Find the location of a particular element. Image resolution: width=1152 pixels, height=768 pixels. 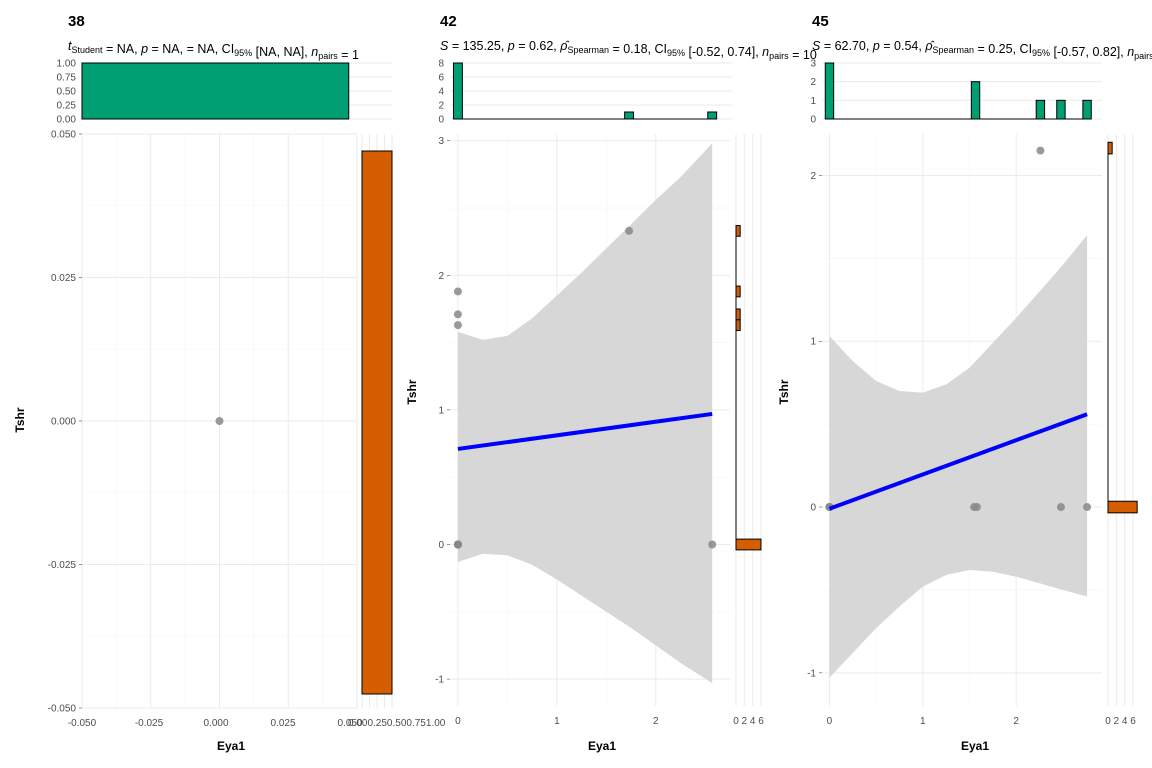

top-histogram: 0.00 0.25 0.50 0.75 1.00 is located at coordinates (224, 92).